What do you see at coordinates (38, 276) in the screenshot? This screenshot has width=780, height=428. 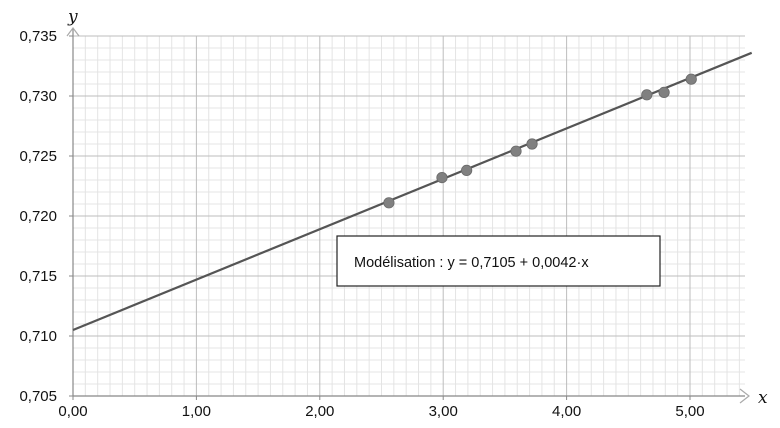 I see `y-tick-label: 0,715` at bounding box center [38, 276].